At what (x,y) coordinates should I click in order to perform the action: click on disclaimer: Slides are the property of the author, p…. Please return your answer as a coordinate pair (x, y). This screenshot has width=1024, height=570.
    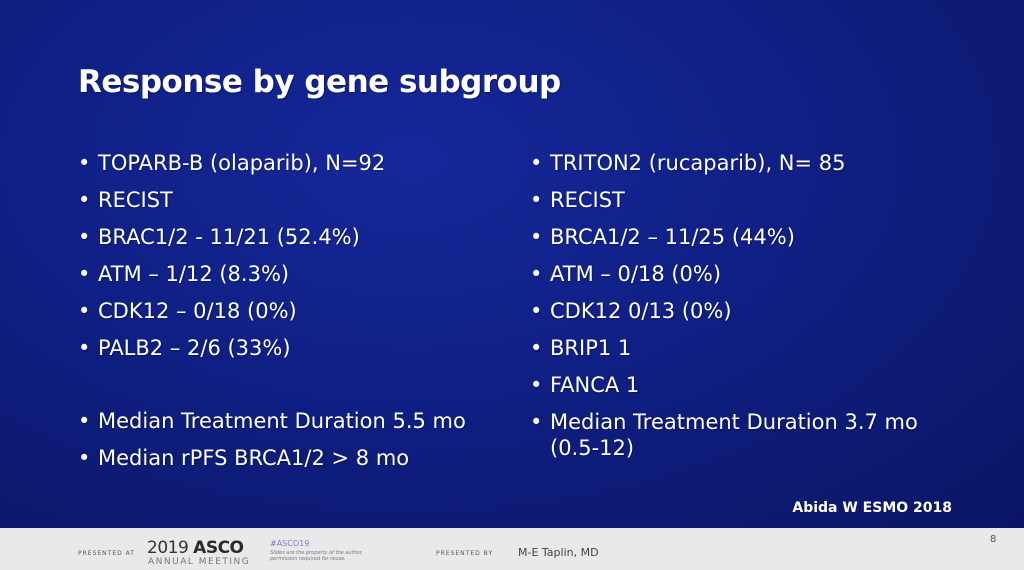
    Looking at the image, I should click on (316, 556).